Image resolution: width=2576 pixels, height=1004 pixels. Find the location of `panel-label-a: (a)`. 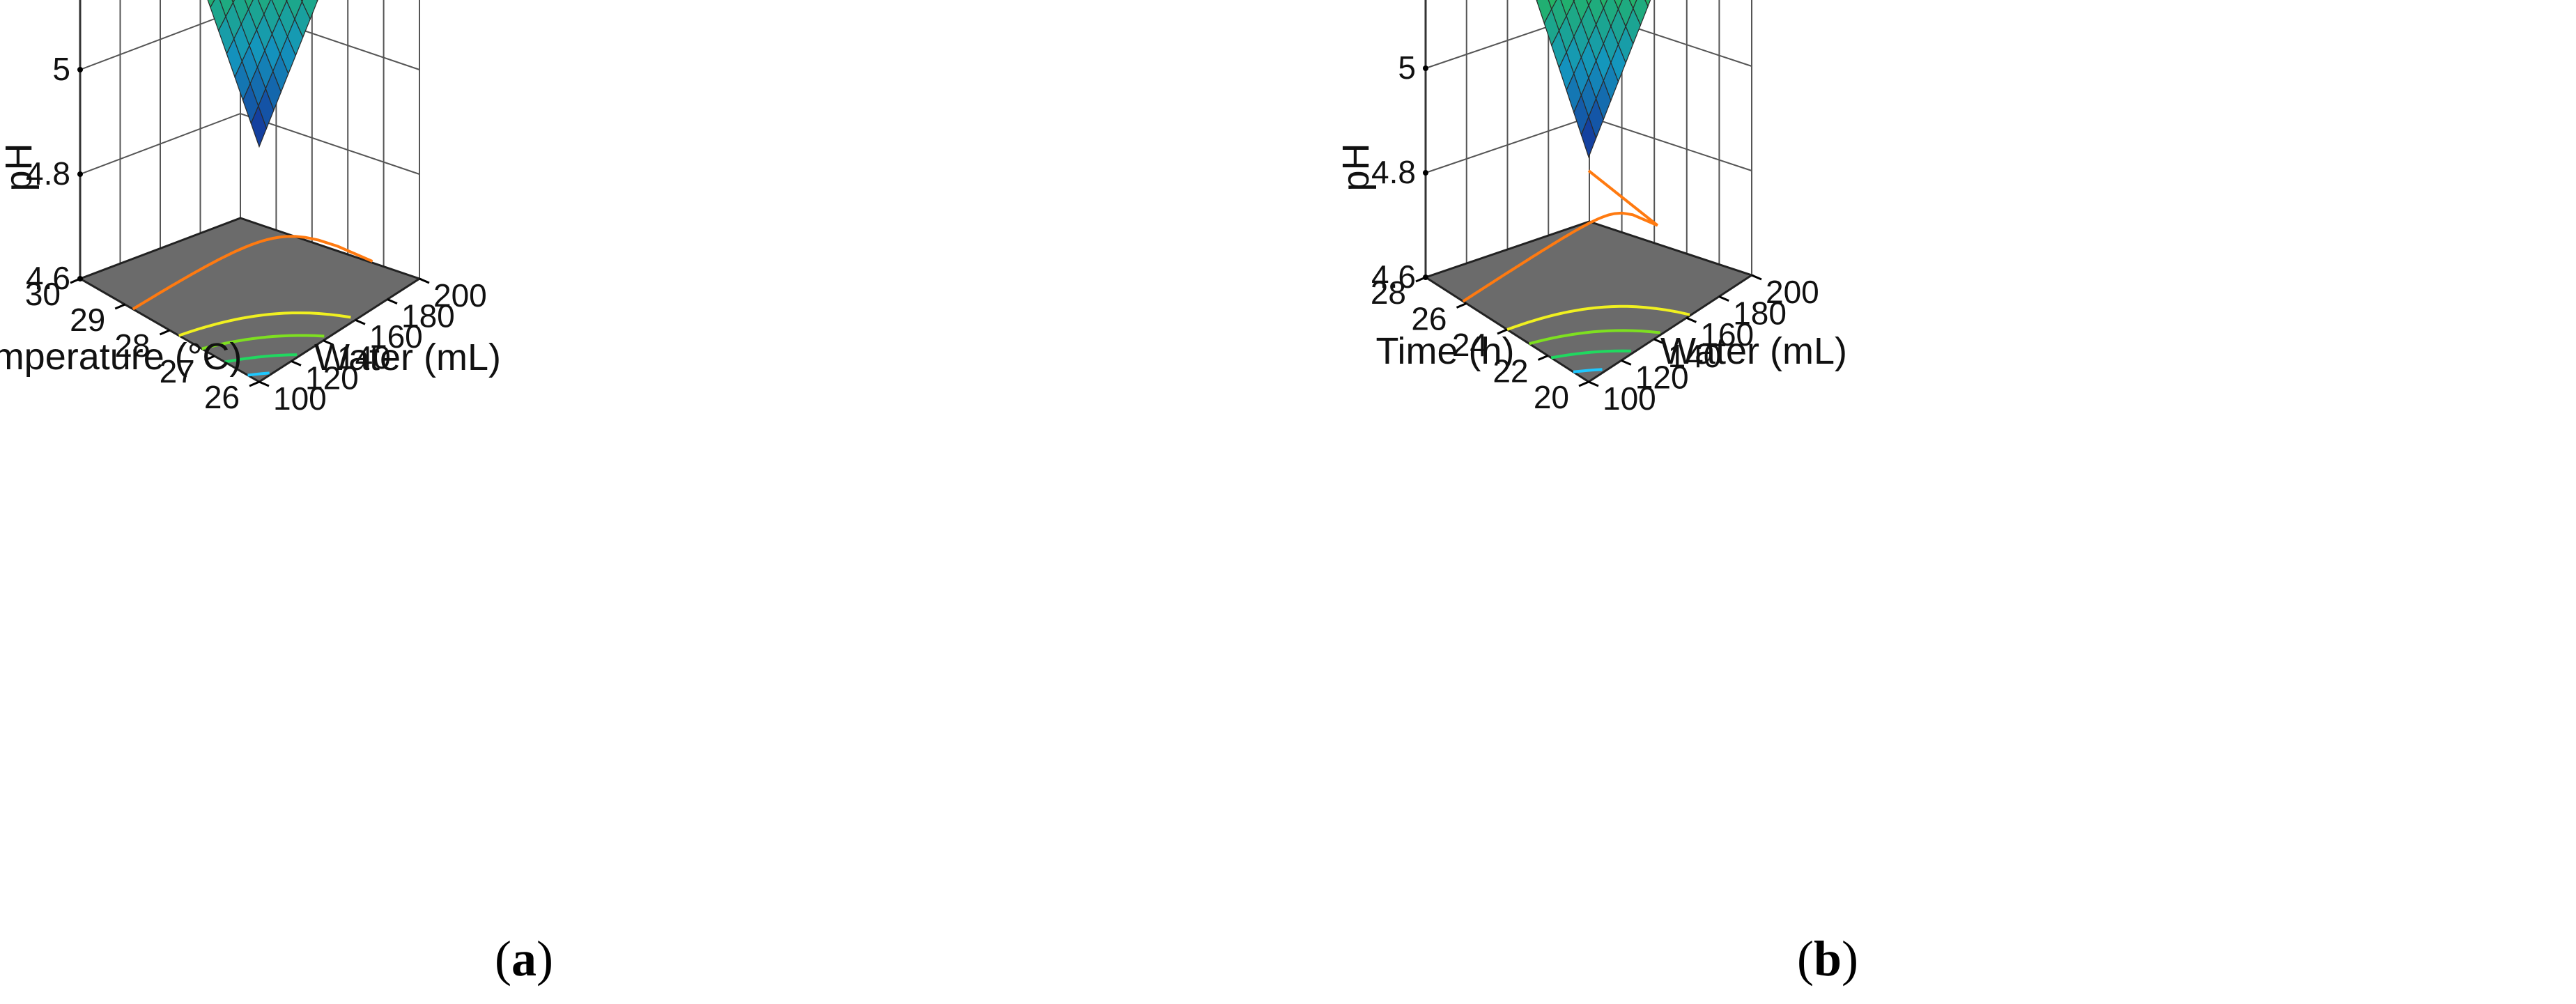

panel-label-a: (a) is located at coordinates (524, 959).